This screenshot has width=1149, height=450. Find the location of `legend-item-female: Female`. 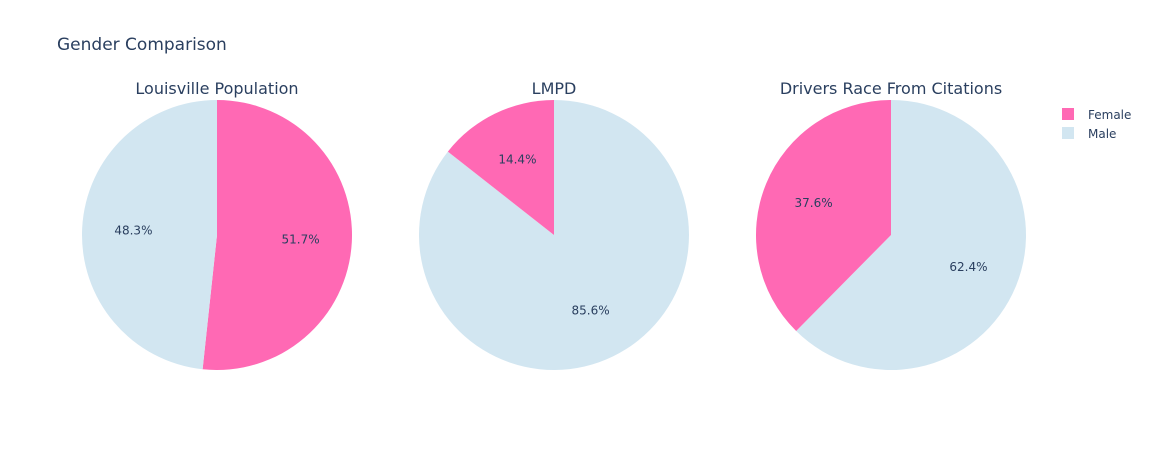

legend-item-female: Female is located at coordinates (1096, 115).